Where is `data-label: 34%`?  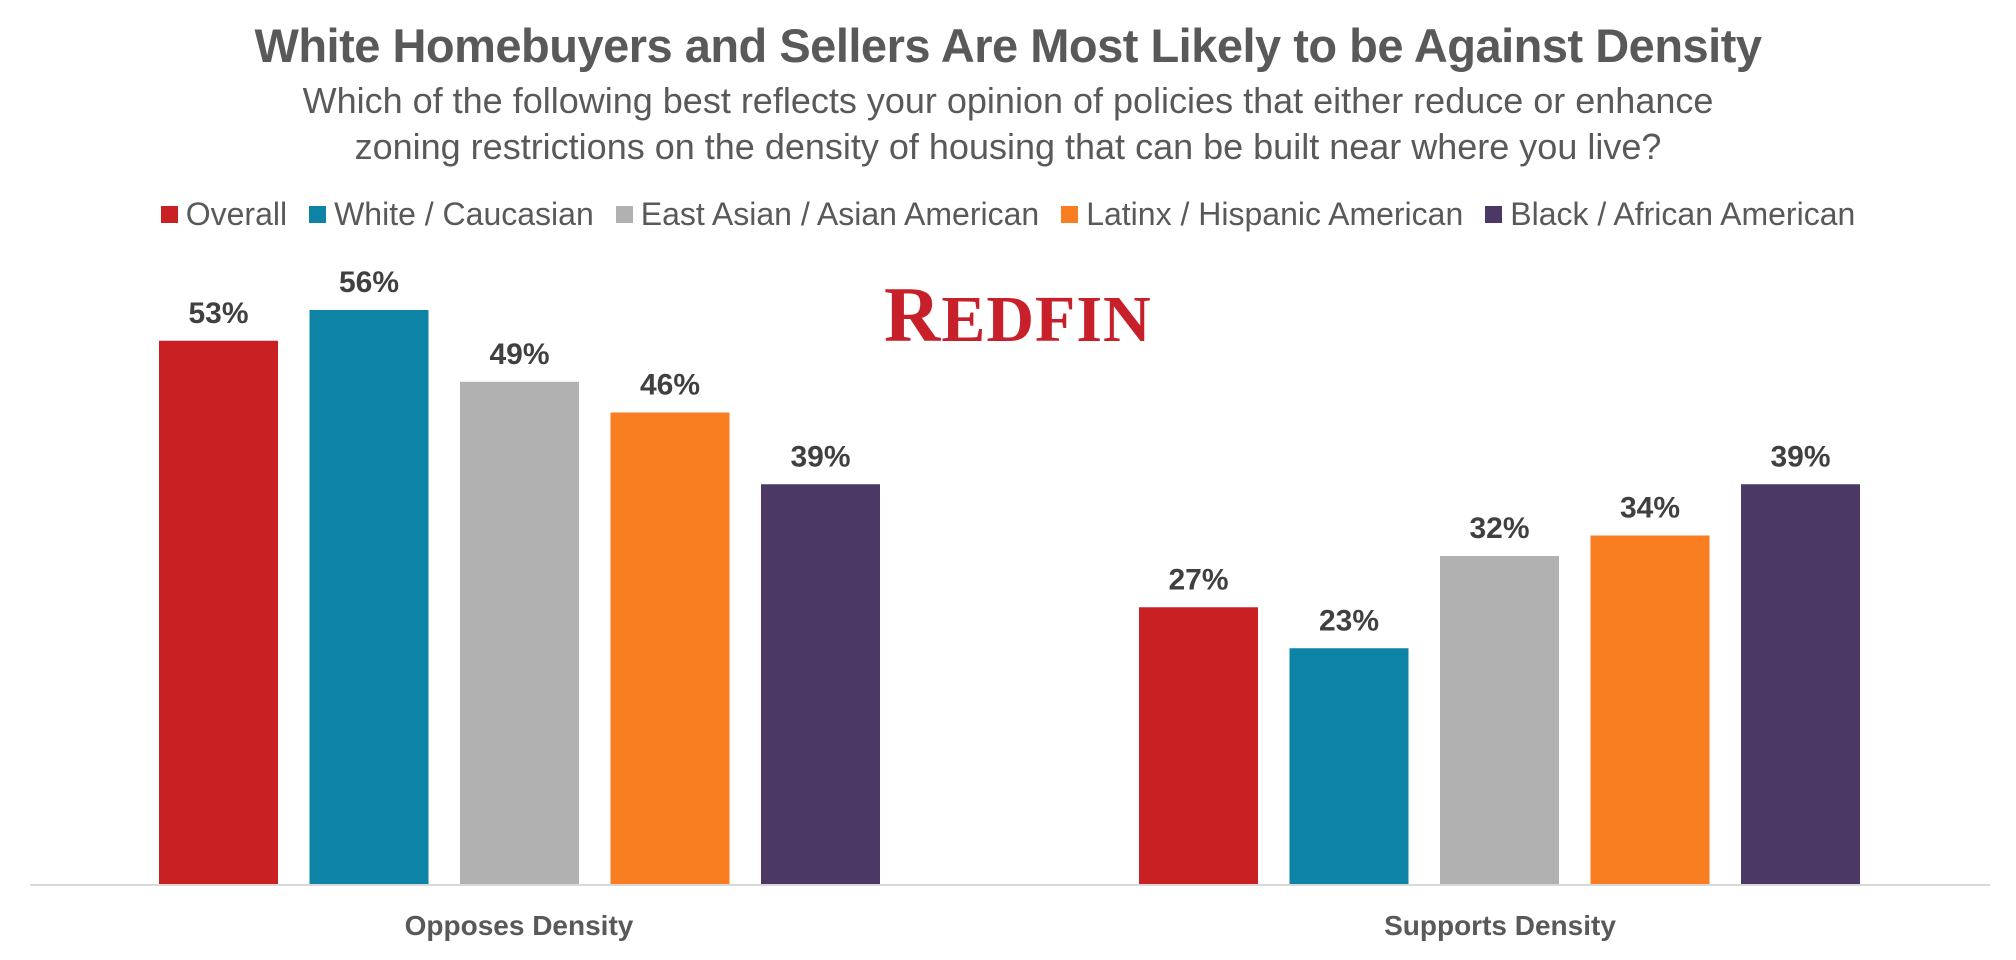 data-label: 34% is located at coordinates (1650, 508).